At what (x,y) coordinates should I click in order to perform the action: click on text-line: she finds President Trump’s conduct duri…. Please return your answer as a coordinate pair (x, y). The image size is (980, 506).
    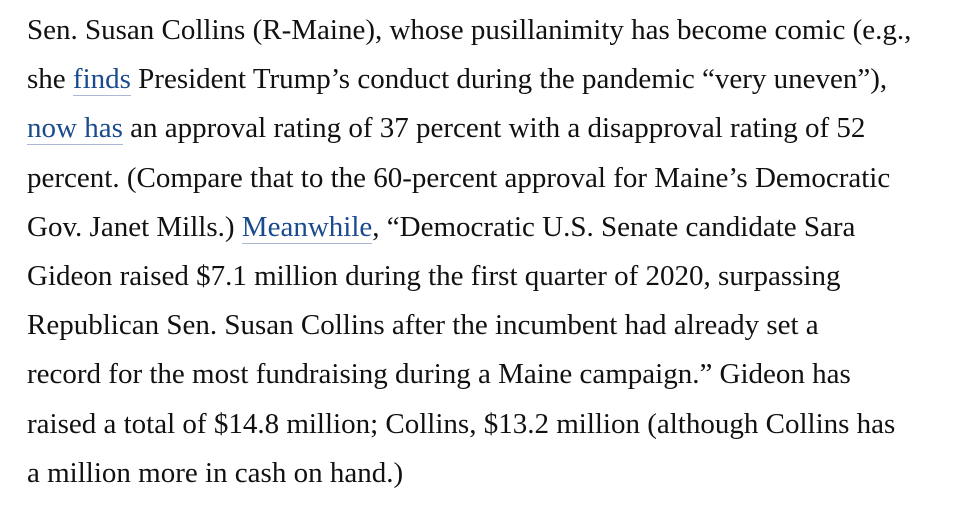
    Looking at the image, I should click on (497, 79).